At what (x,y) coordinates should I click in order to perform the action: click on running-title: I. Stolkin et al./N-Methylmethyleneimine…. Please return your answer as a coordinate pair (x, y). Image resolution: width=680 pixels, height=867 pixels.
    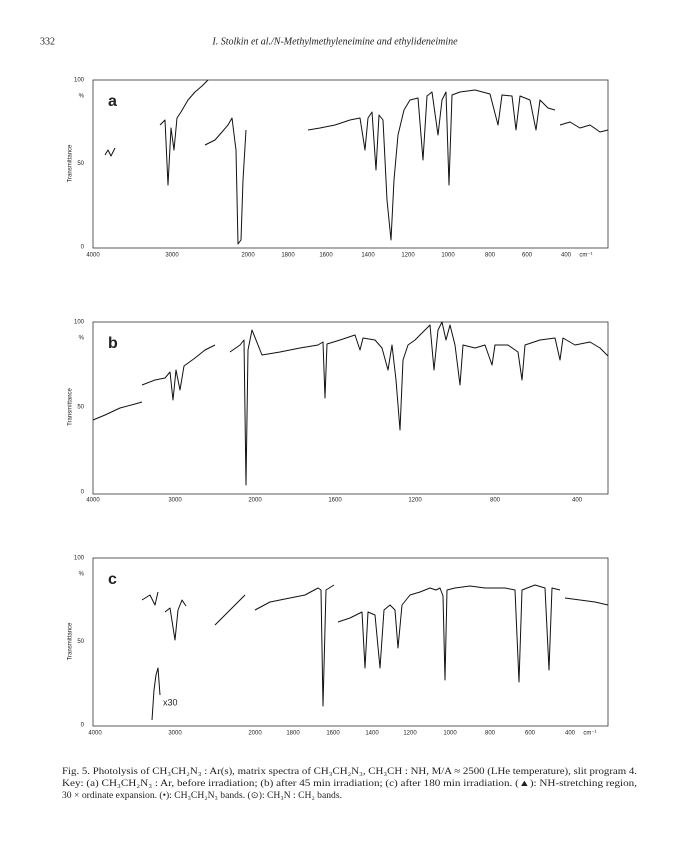
    Looking at the image, I should click on (334, 41).